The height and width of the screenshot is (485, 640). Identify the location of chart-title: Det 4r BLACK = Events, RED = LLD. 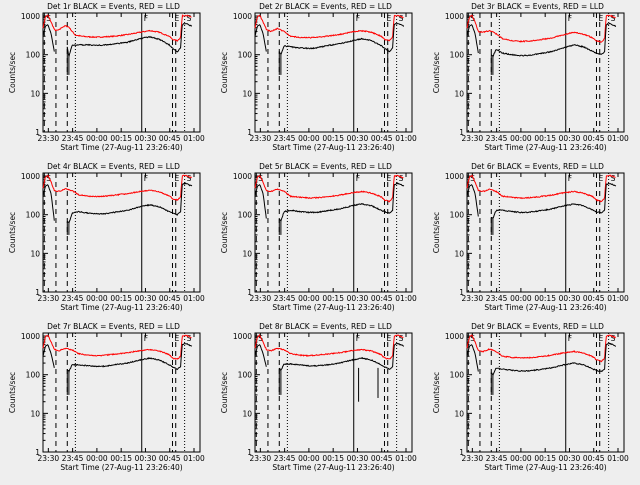
(113, 166).